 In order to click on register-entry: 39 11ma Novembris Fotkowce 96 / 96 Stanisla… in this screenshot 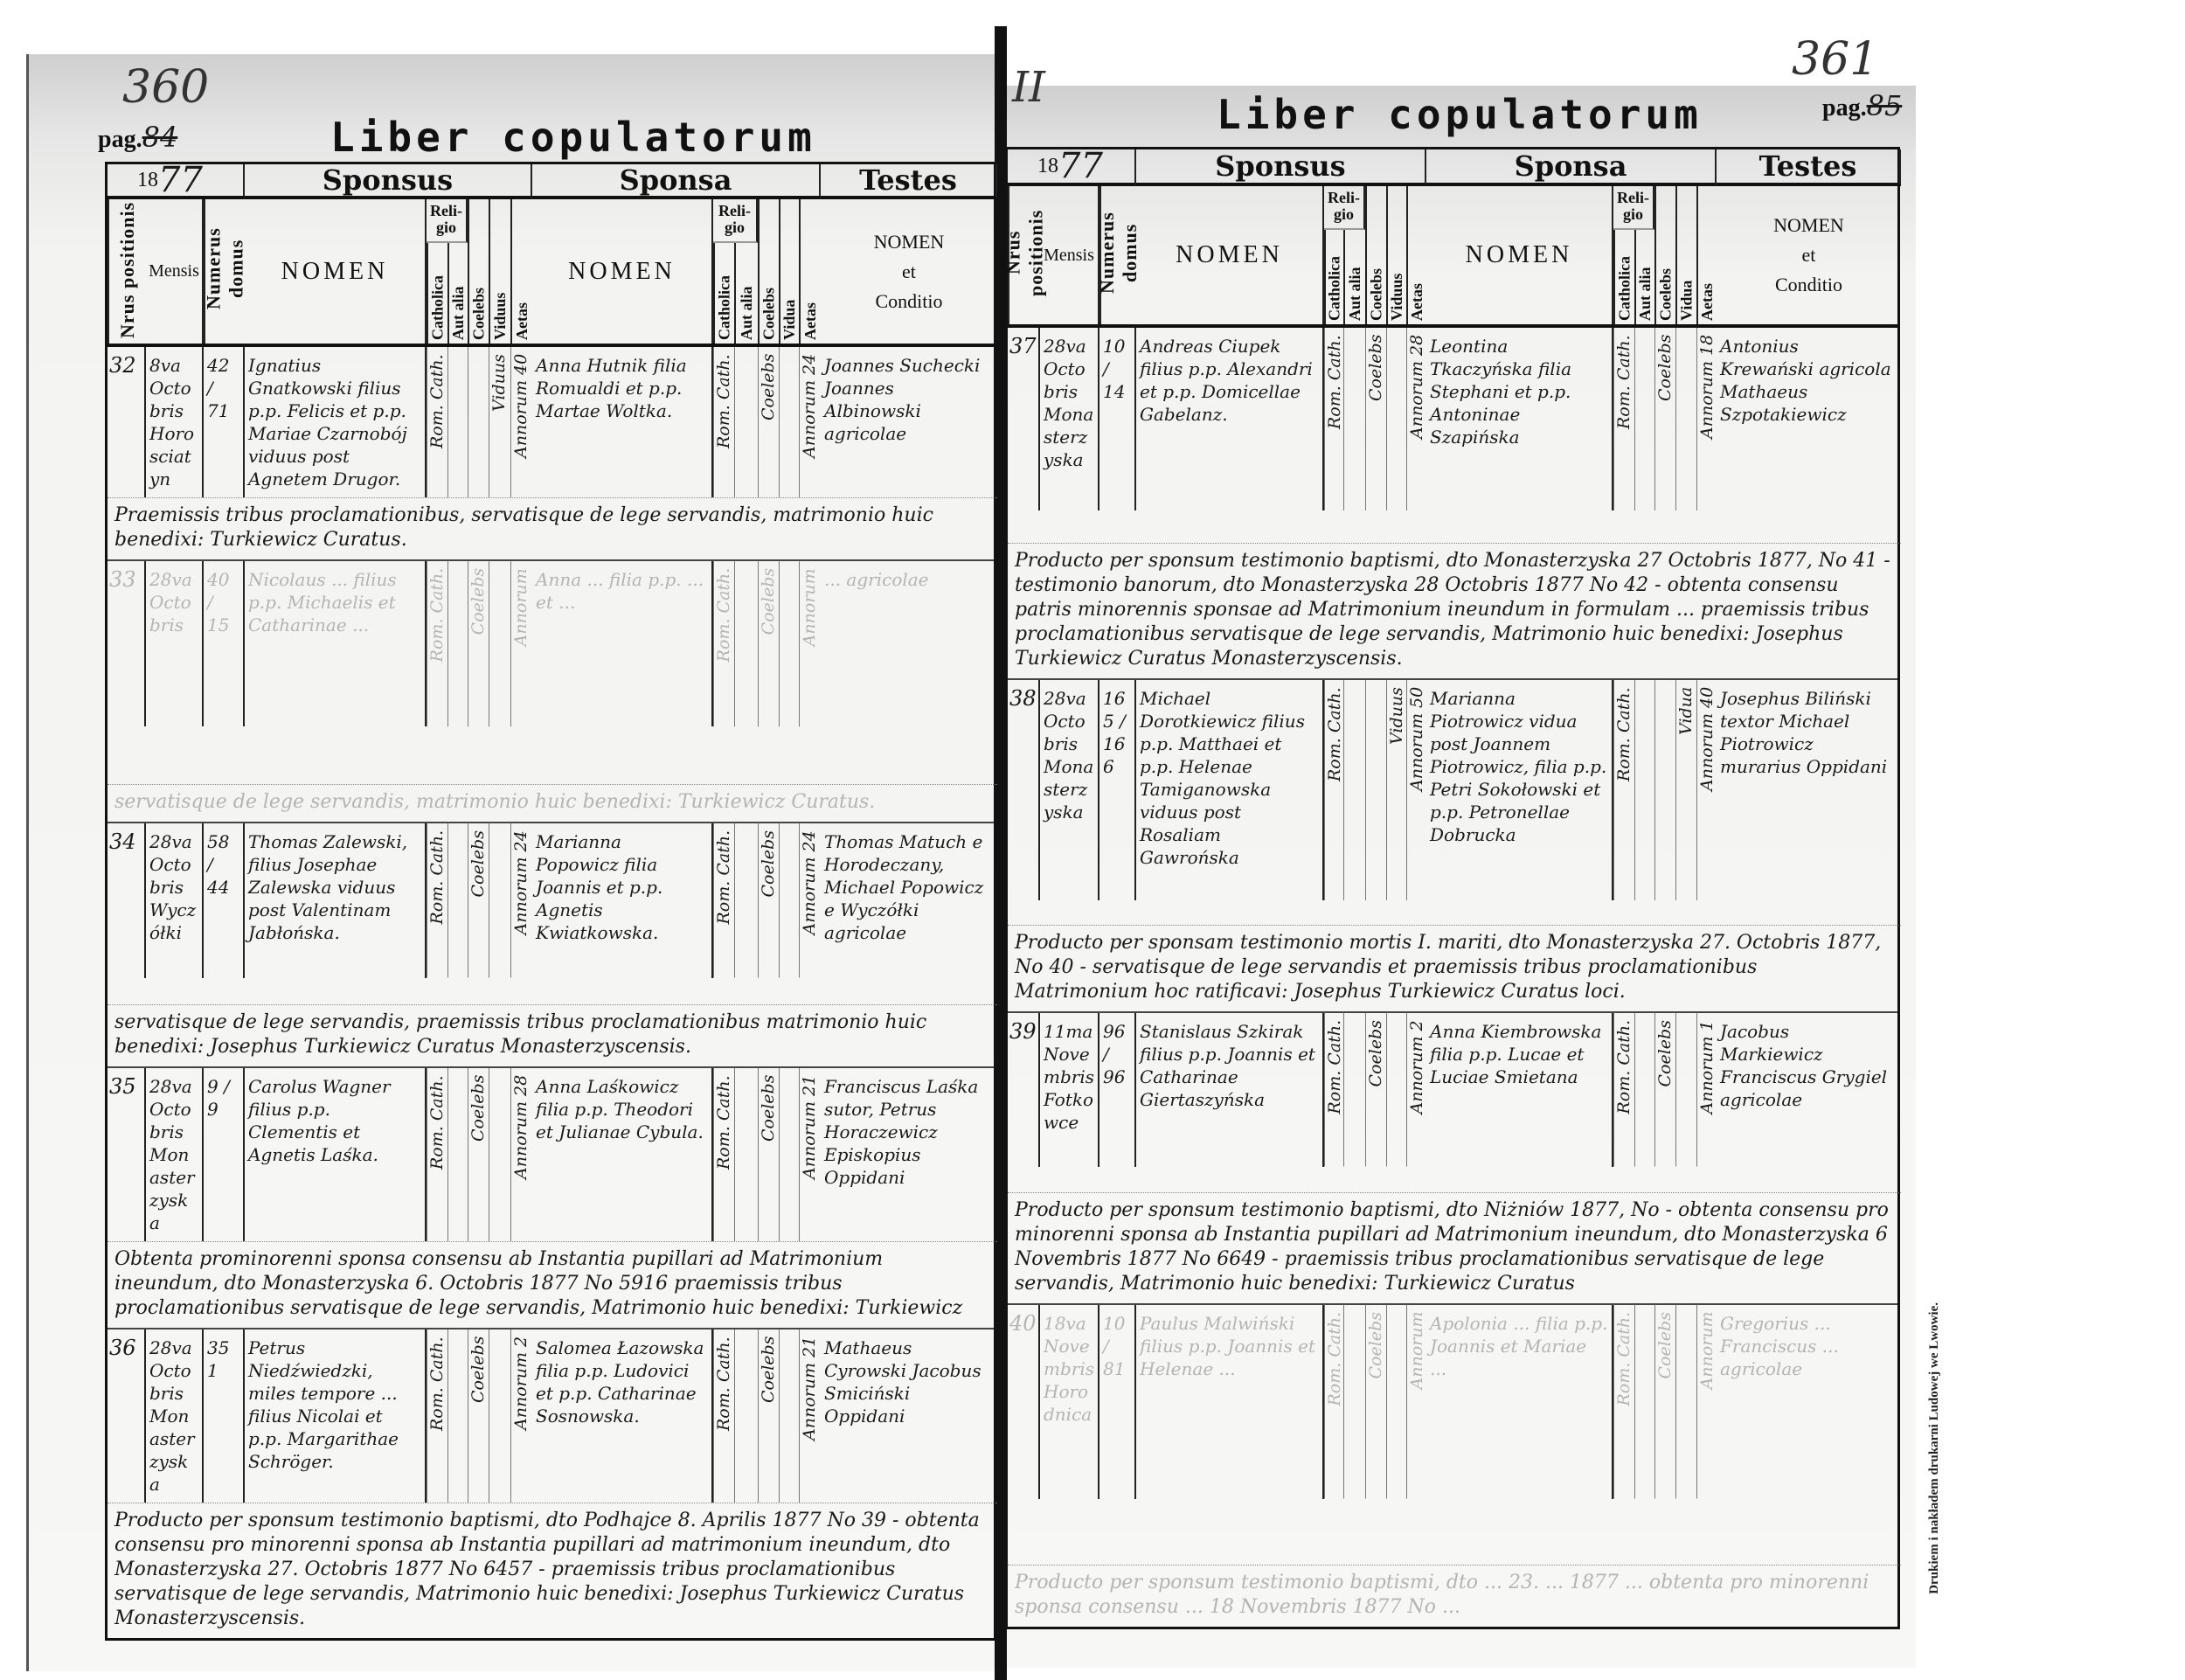, I will do `click(1454, 1159)`.